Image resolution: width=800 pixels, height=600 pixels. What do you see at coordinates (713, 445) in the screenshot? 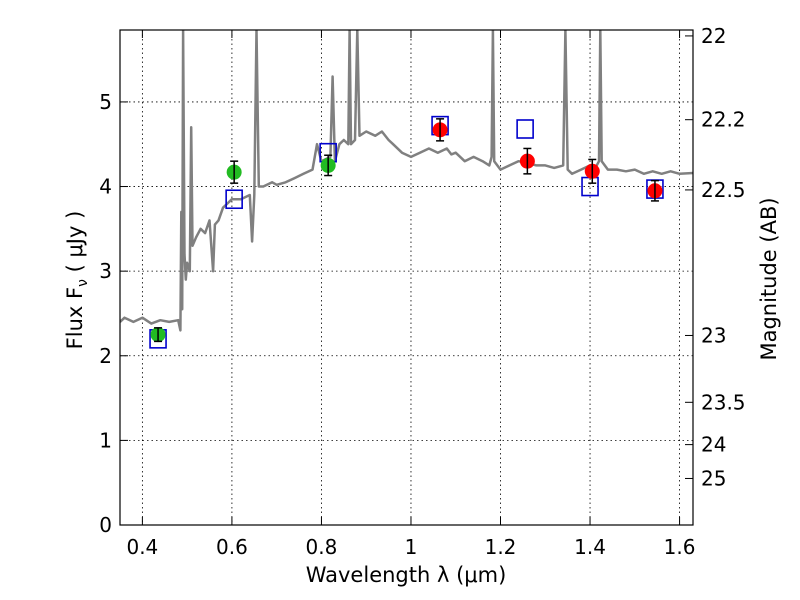
I see `y2-tick-label: 24` at bounding box center [713, 445].